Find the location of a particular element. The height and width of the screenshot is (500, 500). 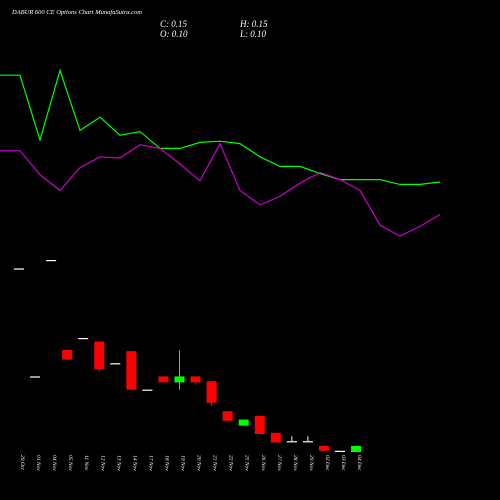

x-tick-label: 21 Nov is located at coordinates (215, 463).